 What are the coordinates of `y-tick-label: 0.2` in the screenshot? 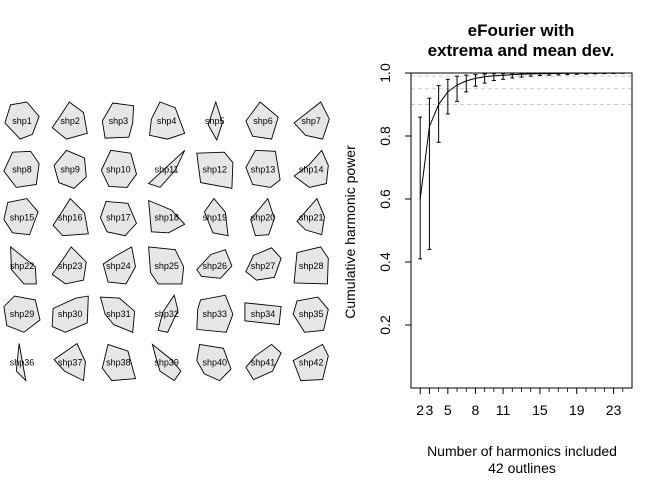 It's located at (385, 325).